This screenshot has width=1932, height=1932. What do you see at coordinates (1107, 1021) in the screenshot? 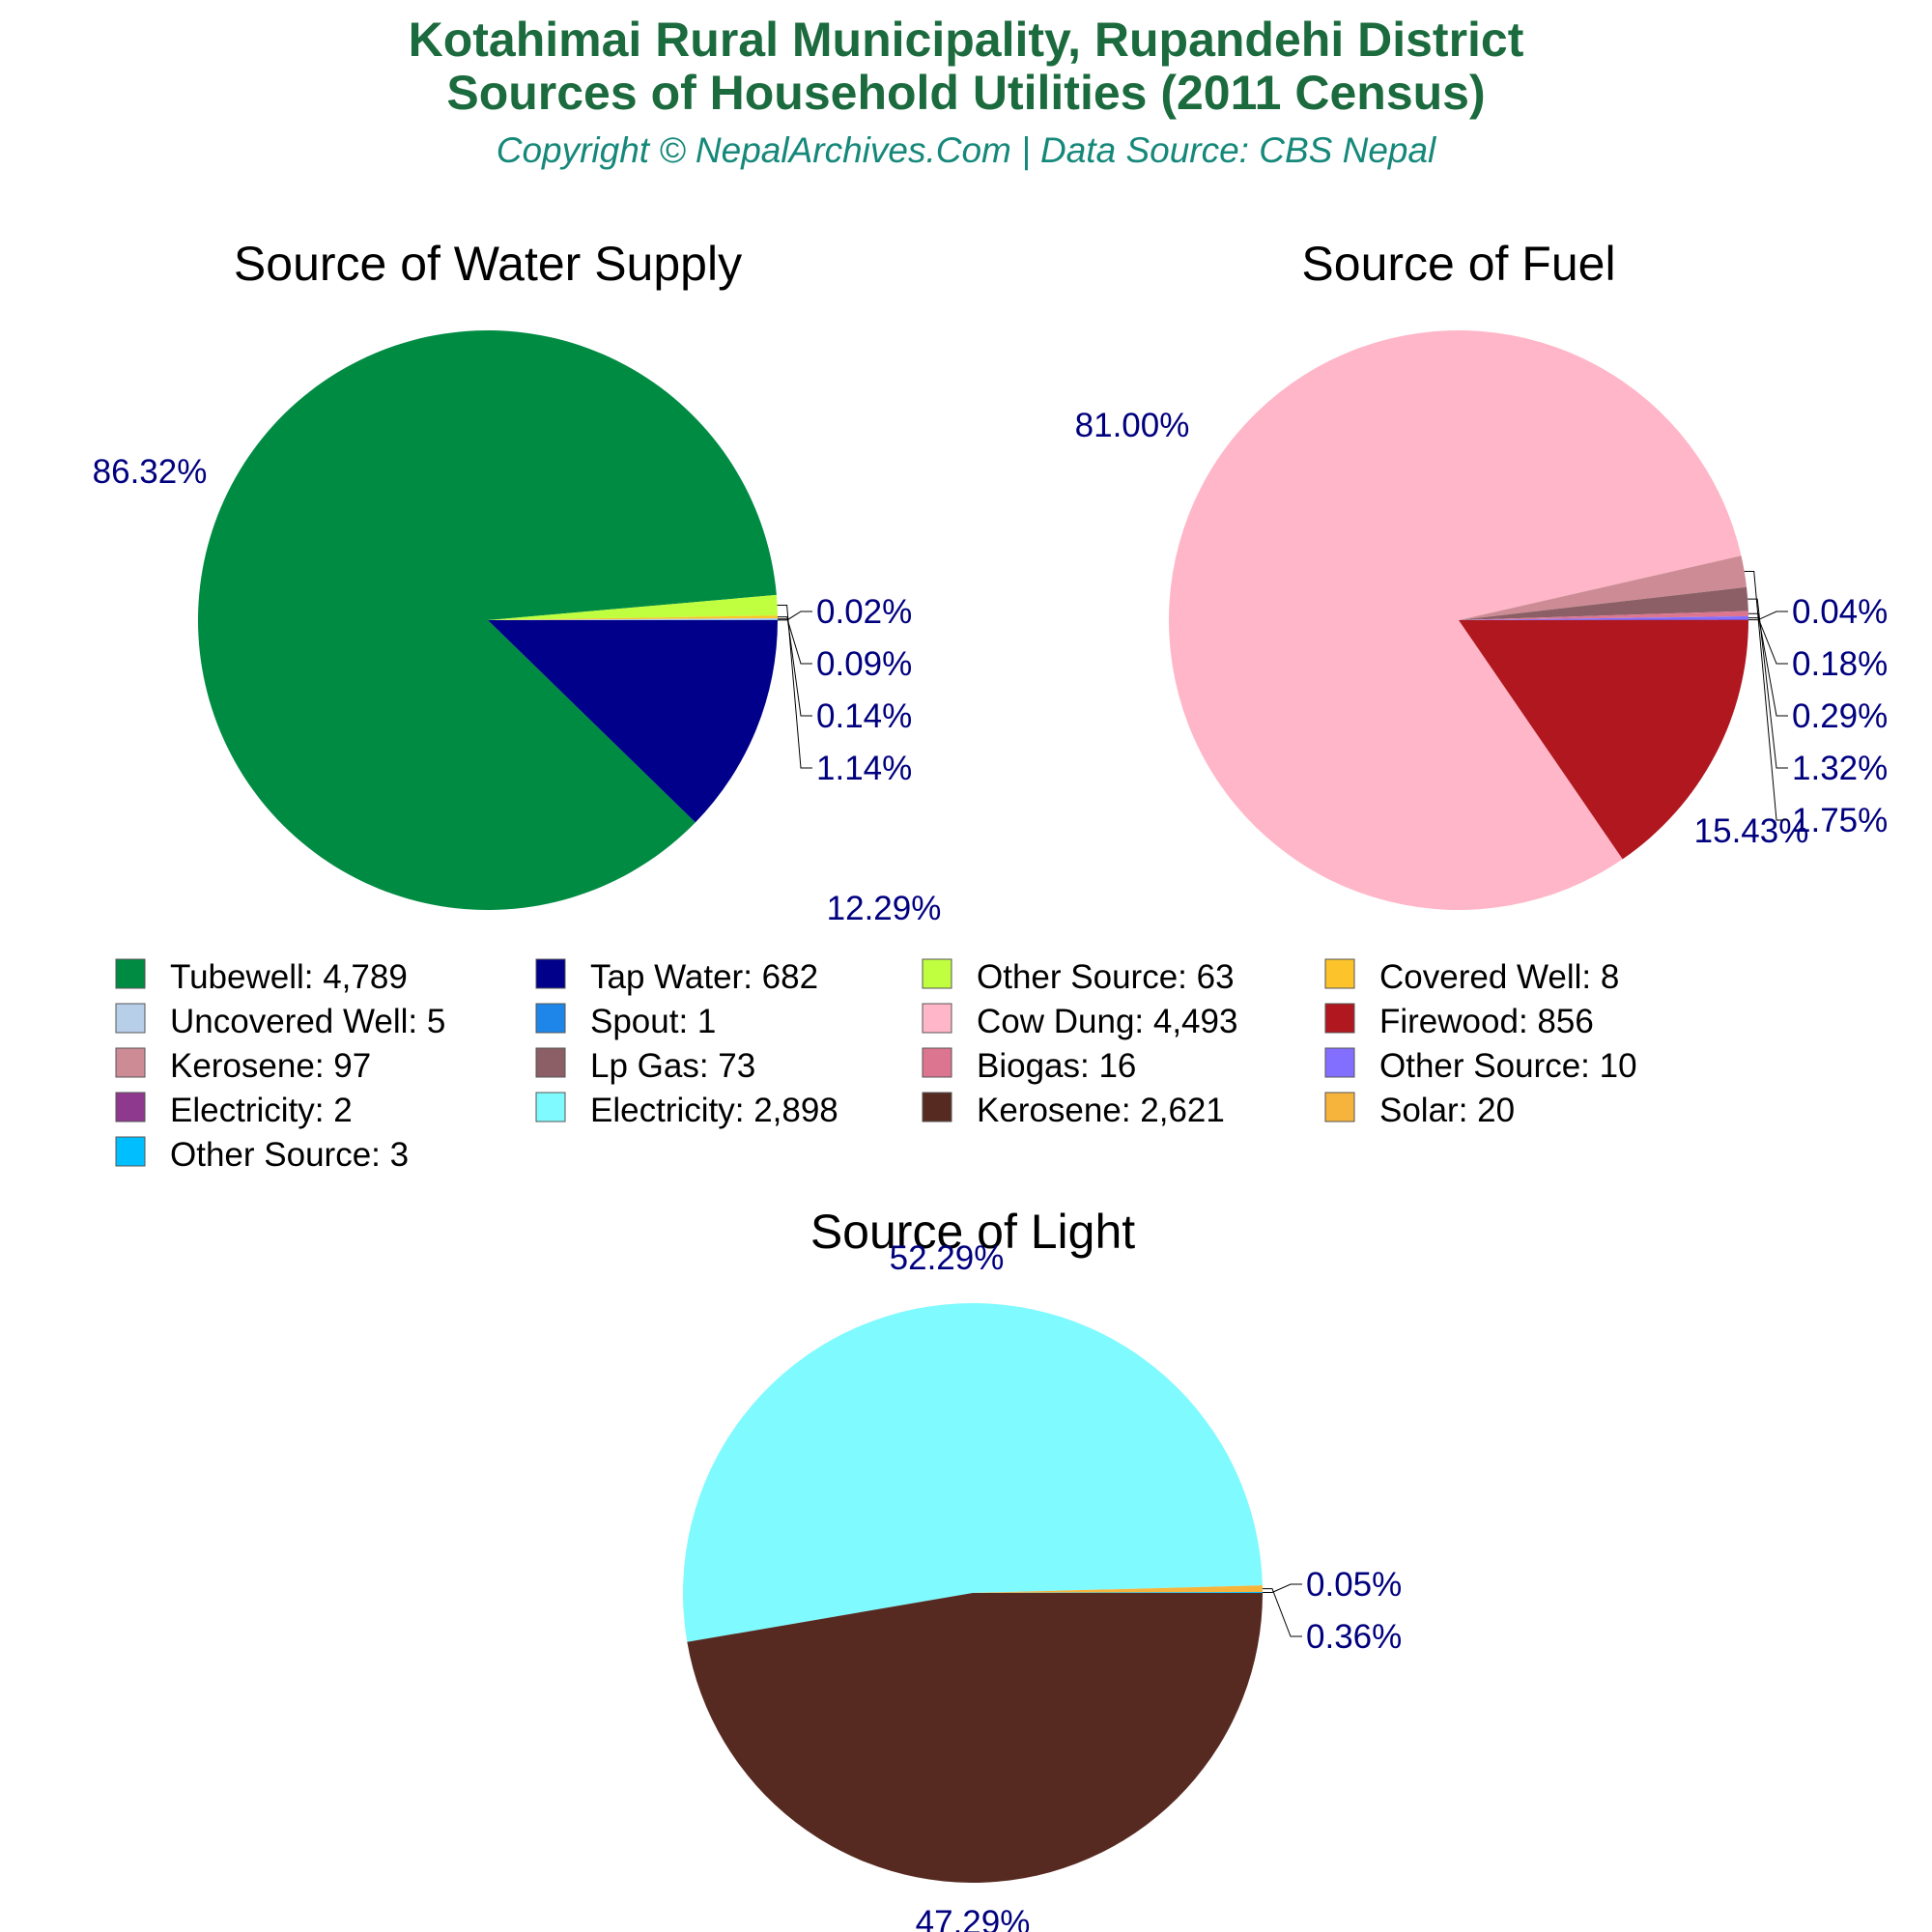
I see `legend-label: Cow Dung: 4,493` at bounding box center [1107, 1021].